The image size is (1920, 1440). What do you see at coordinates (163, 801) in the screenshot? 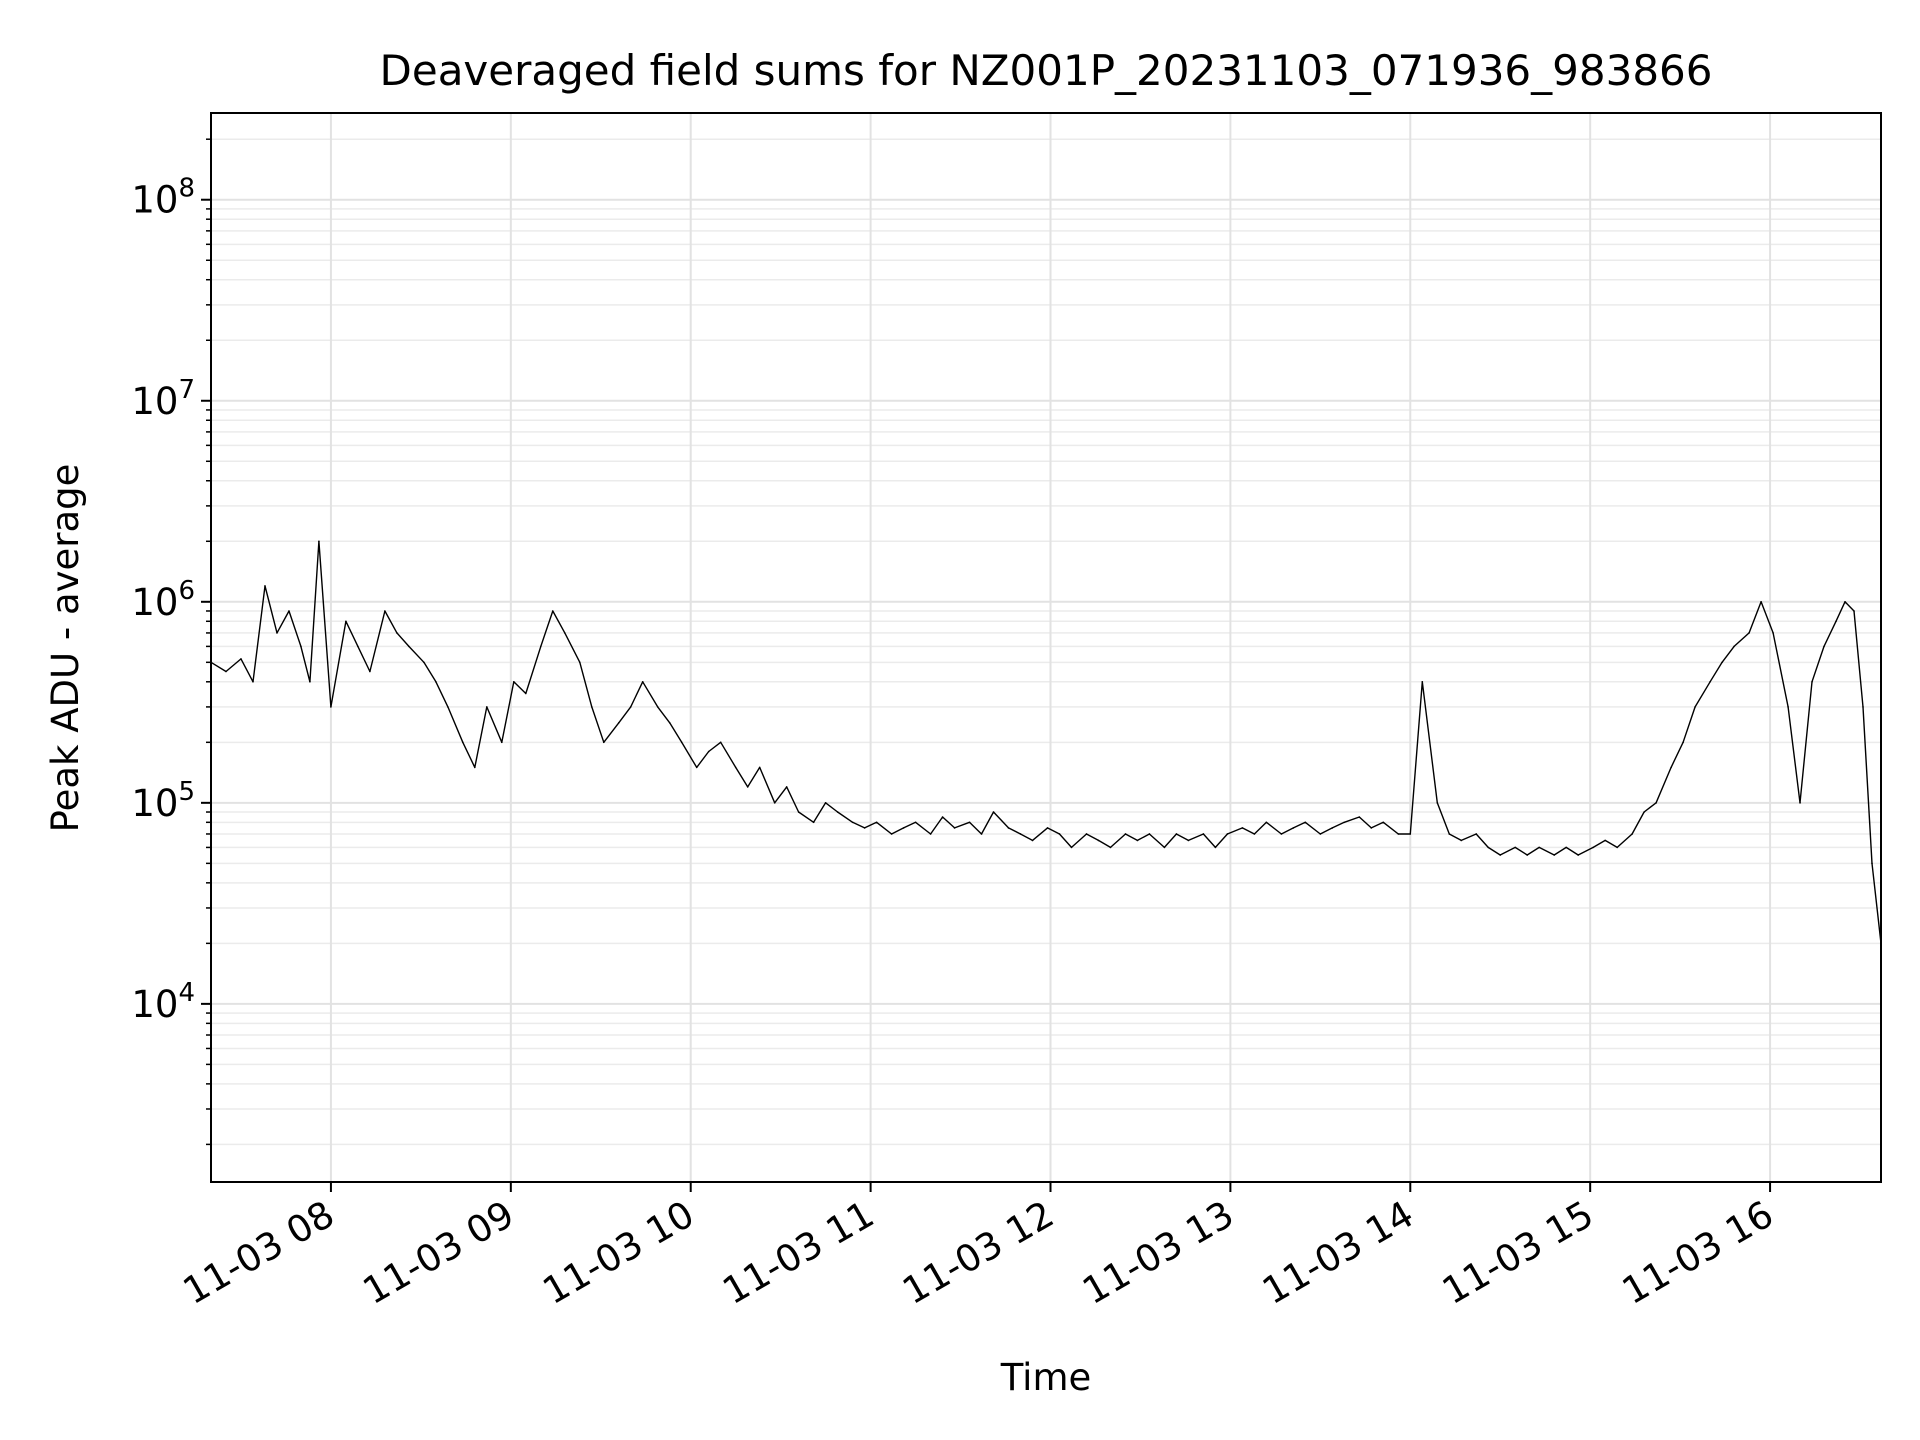
I see `y-tick-label: 105` at bounding box center [163, 801].